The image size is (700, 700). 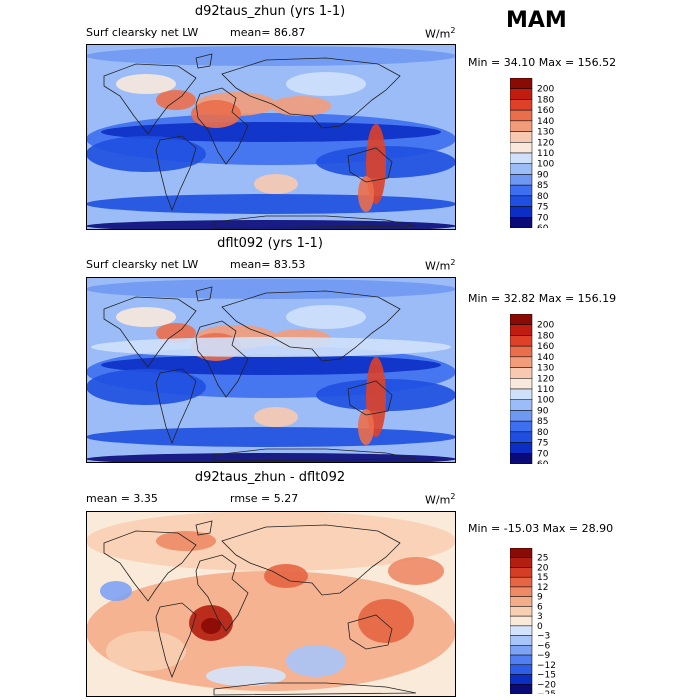 What do you see at coordinates (542, 559) in the screenshot?
I see `colorbar-tick-label: 25` at bounding box center [542, 559].